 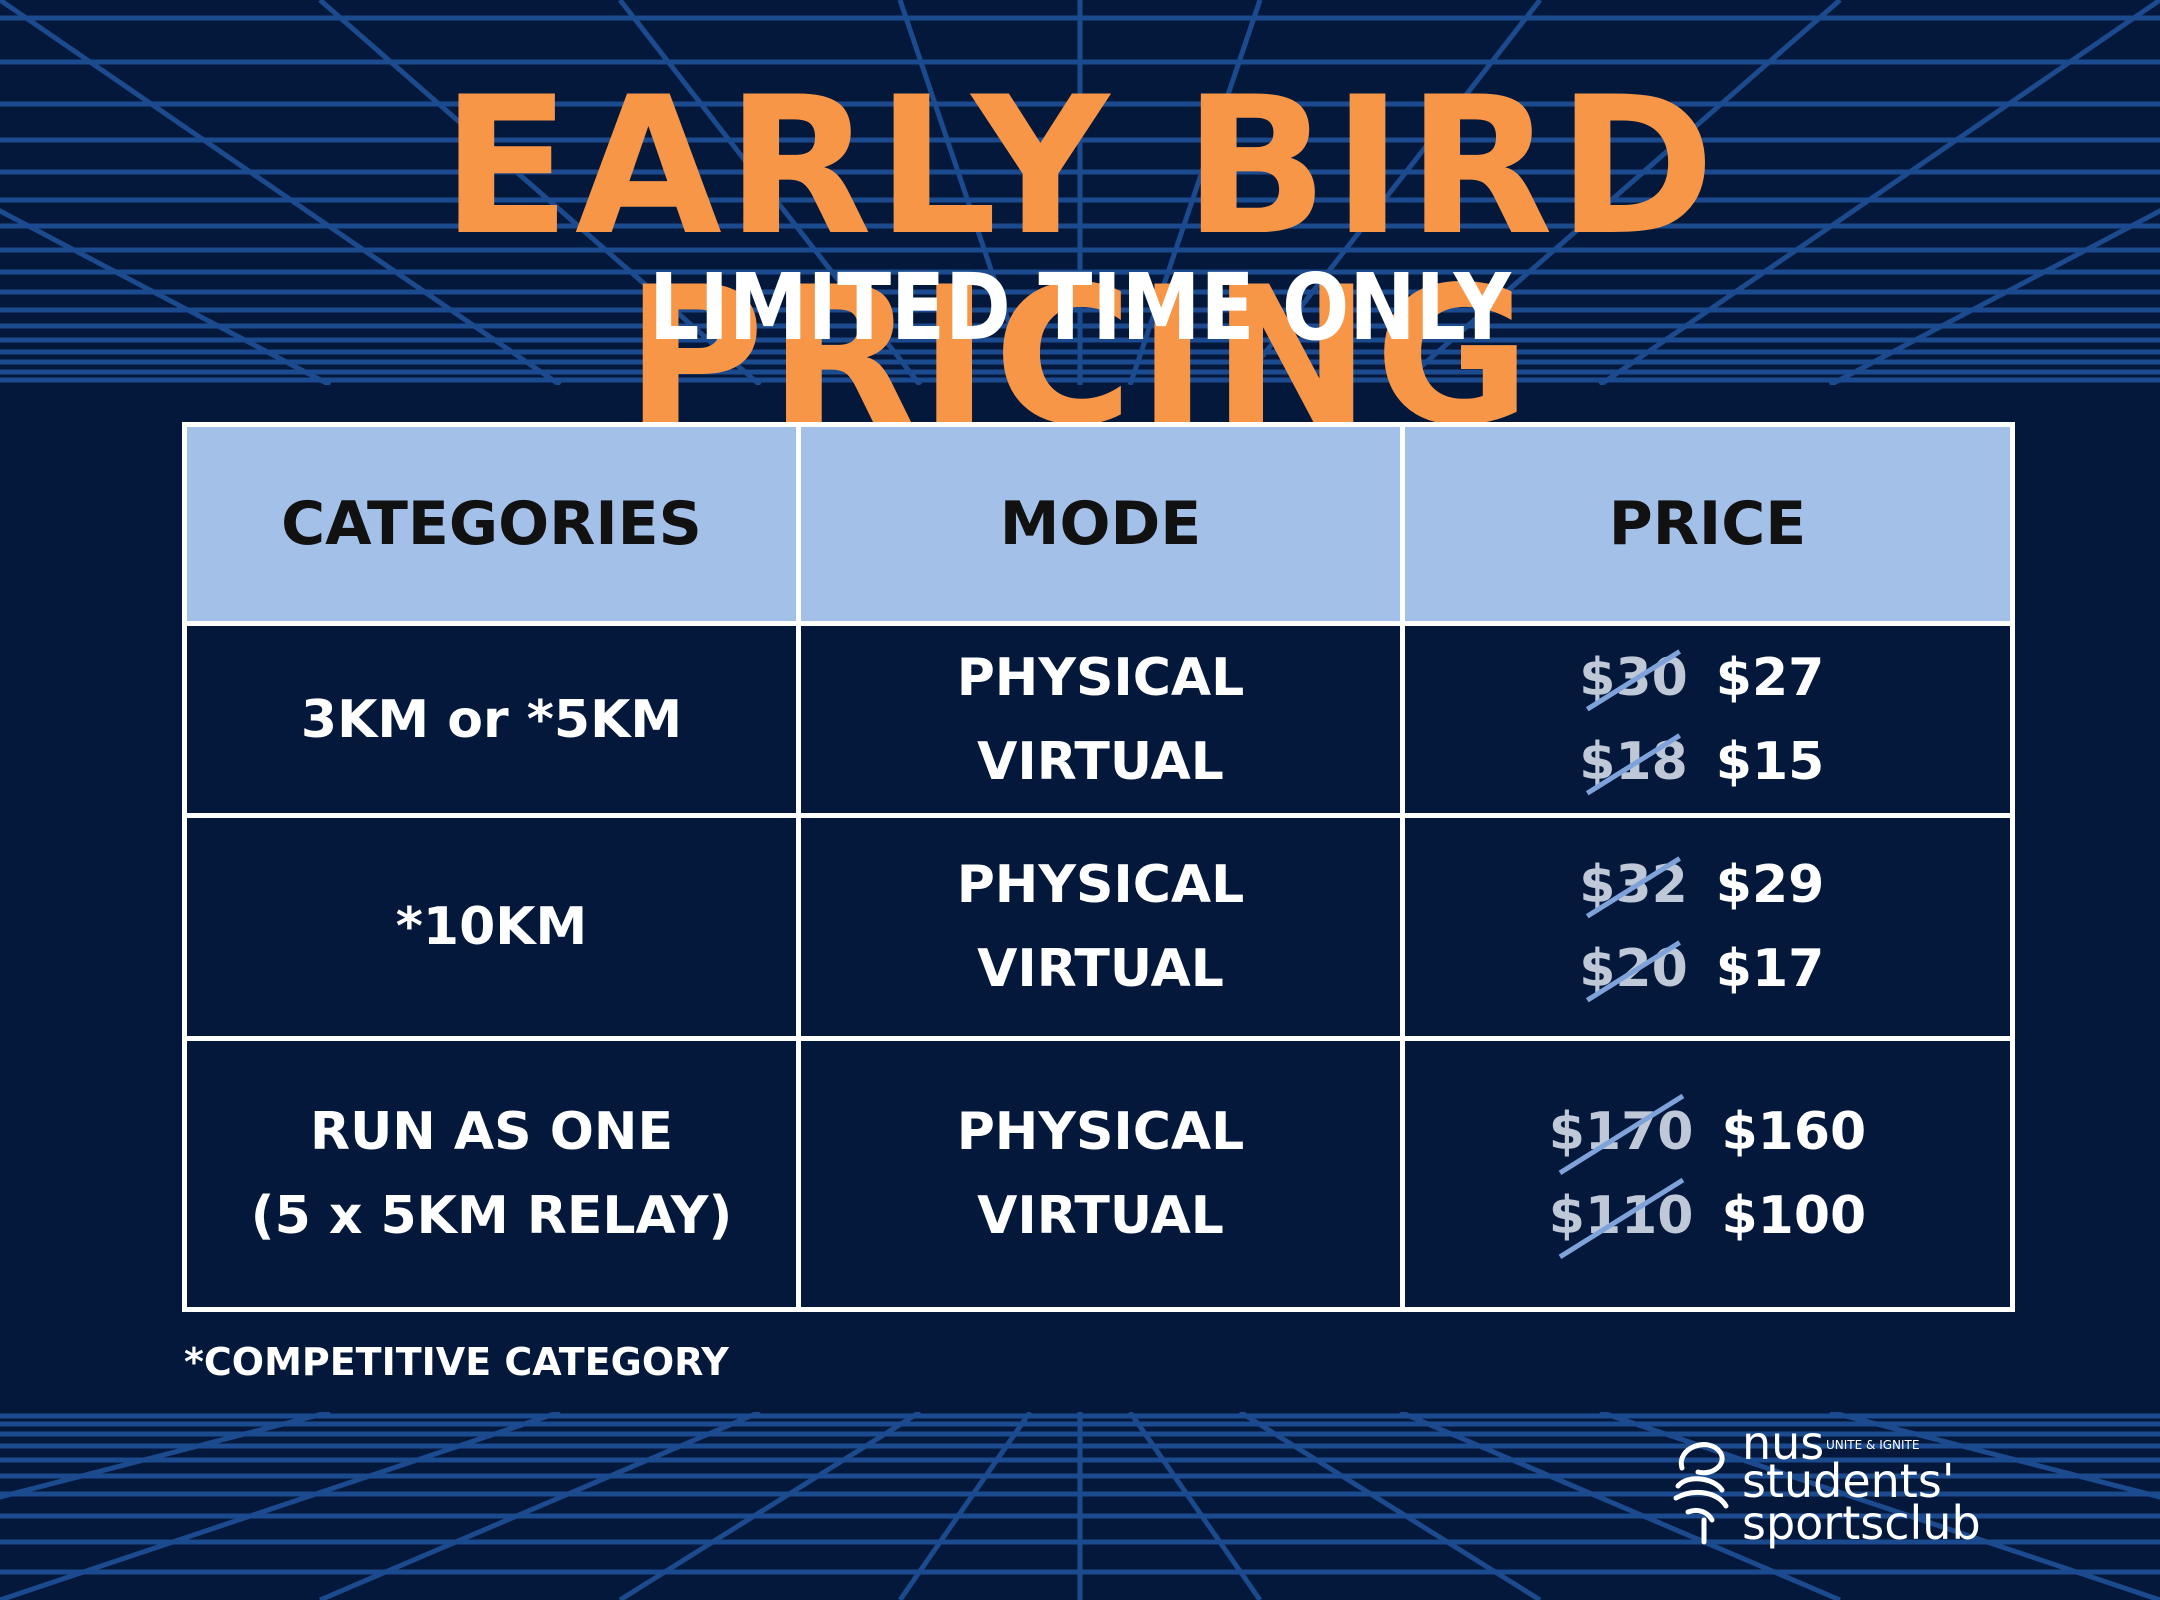 What do you see at coordinates (1873, 1445) in the screenshot?
I see `logo-tagline: UNITE & IGNITE` at bounding box center [1873, 1445].